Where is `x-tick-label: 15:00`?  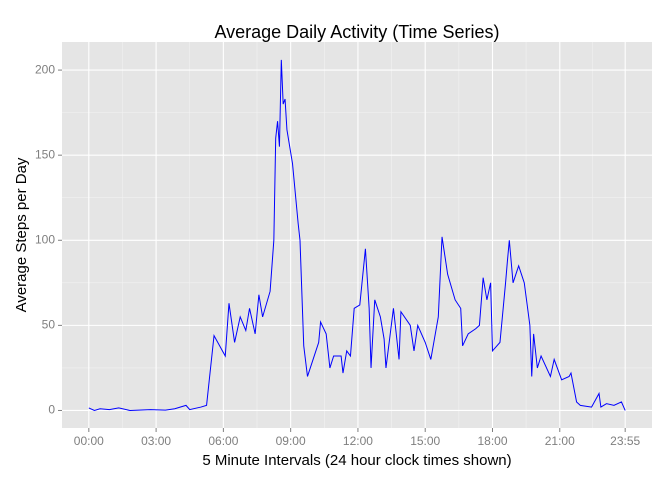
x-tick-label: 15:00 is located at coordinates (425, 441).